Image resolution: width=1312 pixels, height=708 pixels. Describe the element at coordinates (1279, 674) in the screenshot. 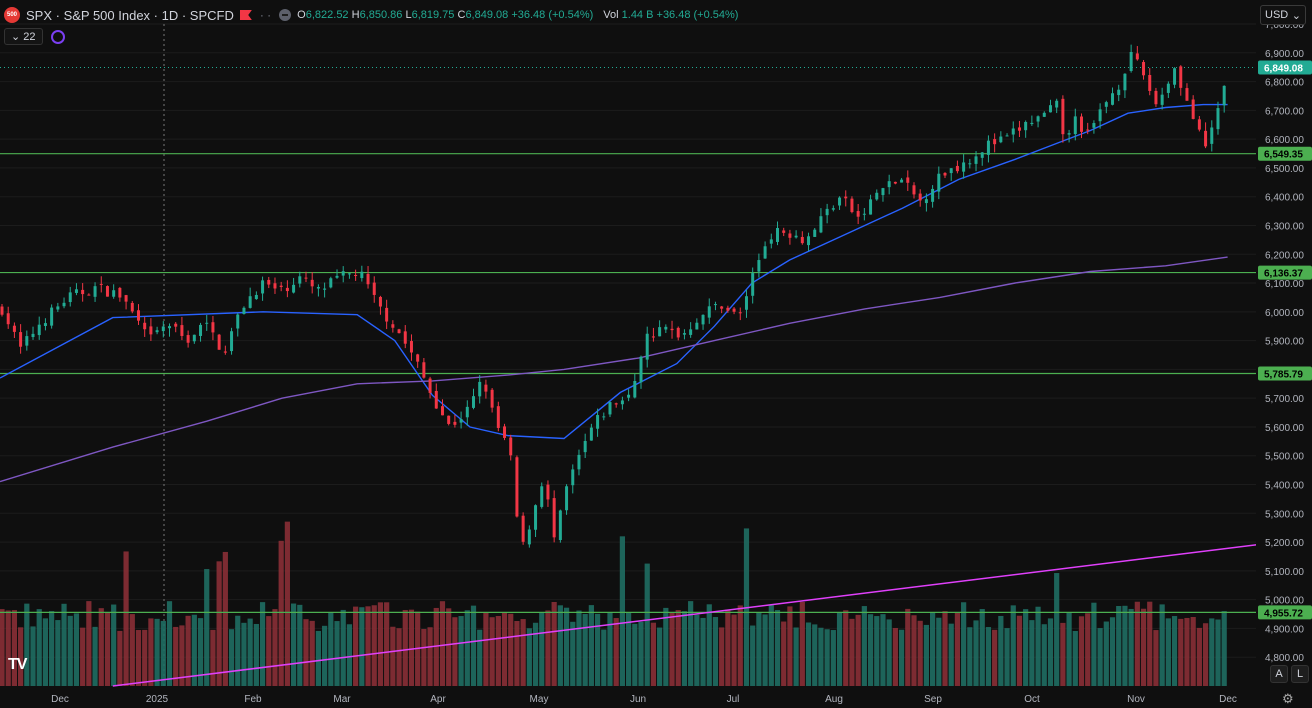

I see `auto-scale-button: A` at that location.